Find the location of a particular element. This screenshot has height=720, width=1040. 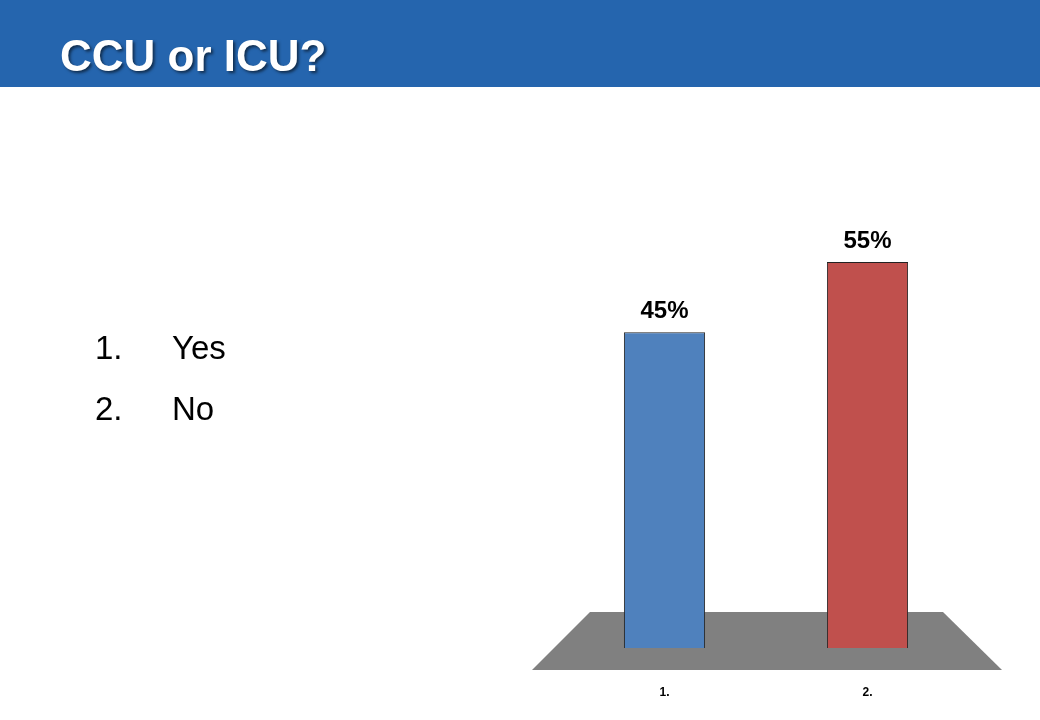

text: 1. Yes is located at coordinates (160, 348).